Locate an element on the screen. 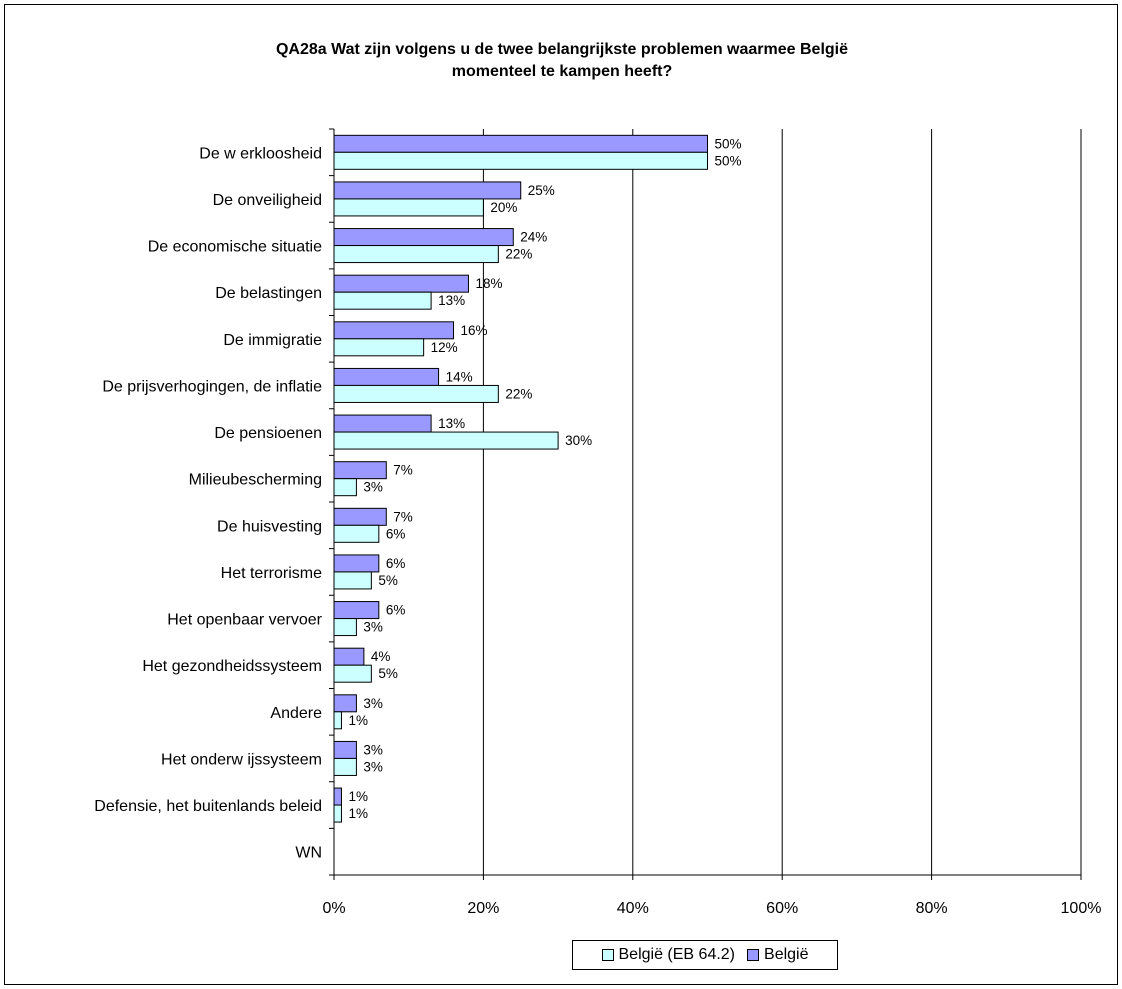  x-tick-label: 20% is located at coordinates (483, 908).